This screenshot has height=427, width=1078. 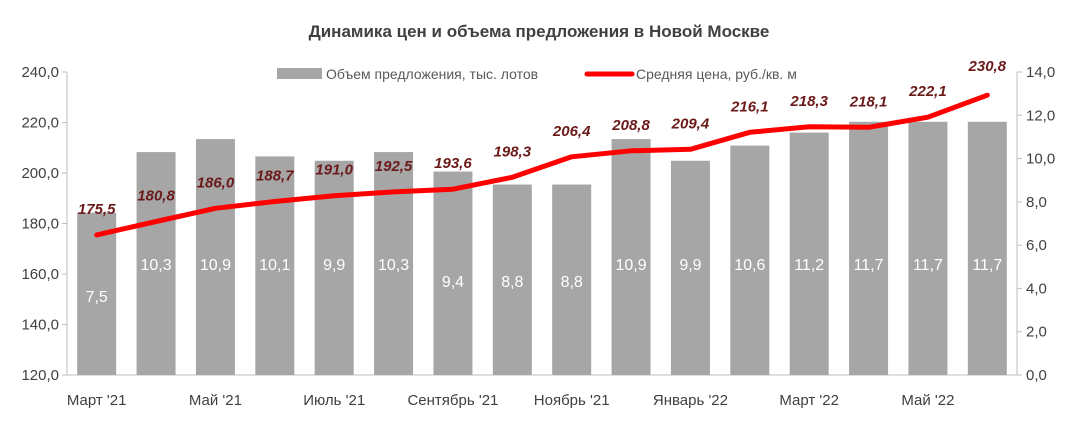 What do you see at coordinates (1036, 332) in the screenshot?
I see `y-right-tick-label: 2,0` at bounding box center [1036, 332].